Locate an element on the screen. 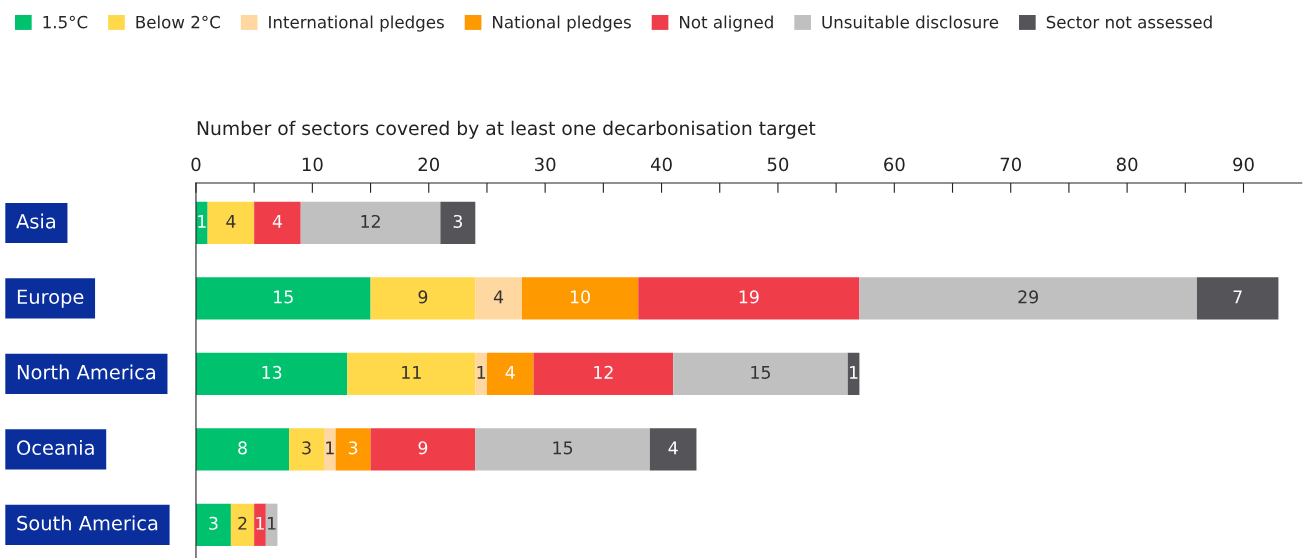 This screenshot has width=1303, height=558. data-label: 29 is located at coordinates (1028, 297).